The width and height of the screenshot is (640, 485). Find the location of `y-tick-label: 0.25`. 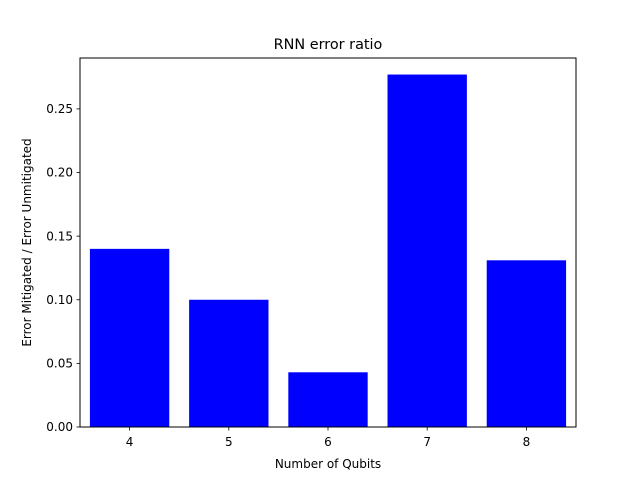

y-tick-label: 0.25 is located at coordinates (59, 109).